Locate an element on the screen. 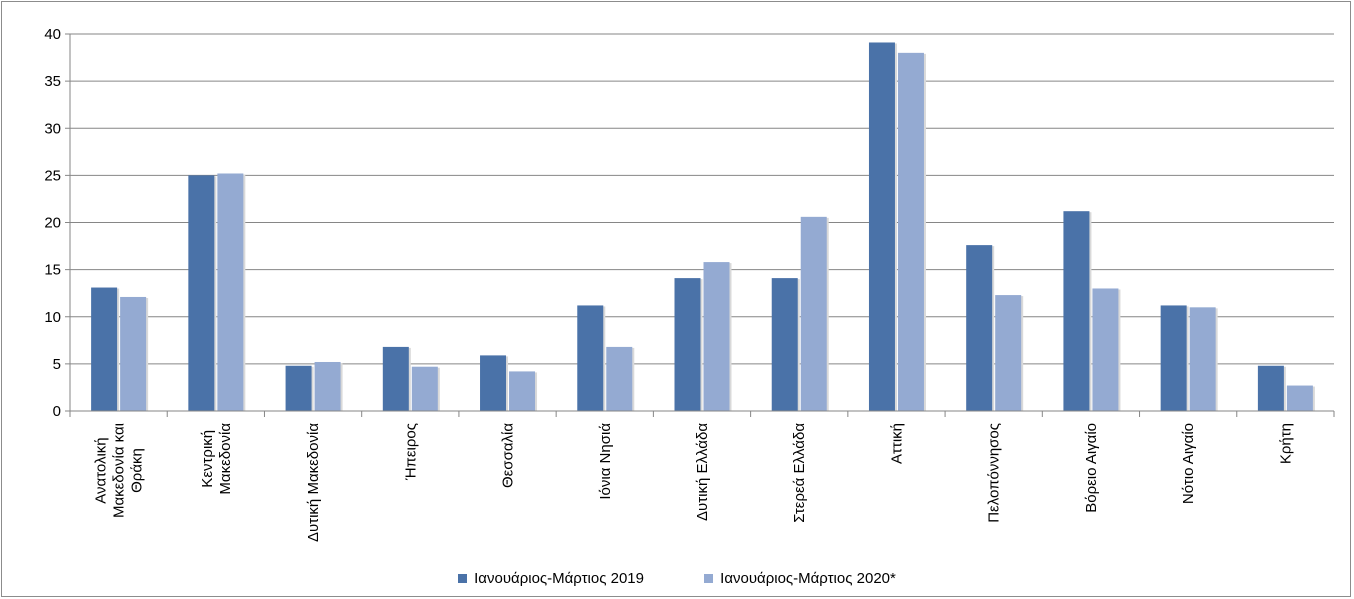 This screenshot has width=1354, height=599. x-category-label-line: Βόρειο Αιγαίο is located at coordinates (1091, 468).